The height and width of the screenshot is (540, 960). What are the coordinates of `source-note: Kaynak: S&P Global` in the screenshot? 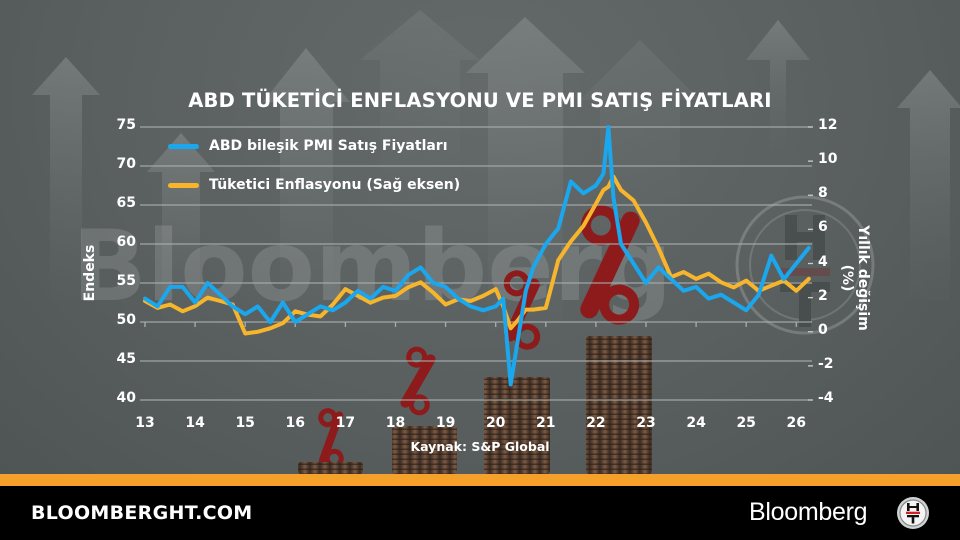 It's located at (480, 446).